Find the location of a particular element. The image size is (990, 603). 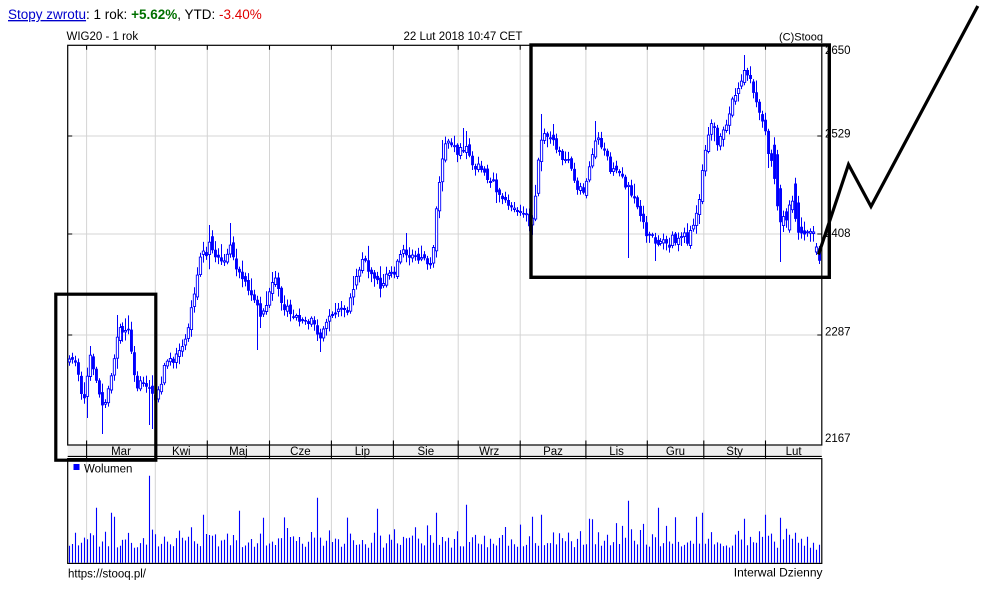

svg-text: Wolumen is located at coordinates (108, 470).